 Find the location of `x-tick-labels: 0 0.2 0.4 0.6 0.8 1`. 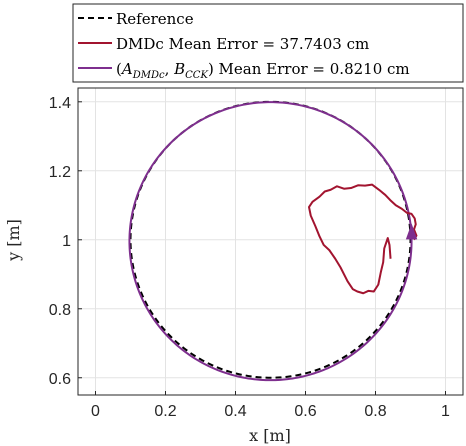

x-tick-labels: 0 0.2 0.4 0.6 0.8 1 is located at coordinates (270, 411).